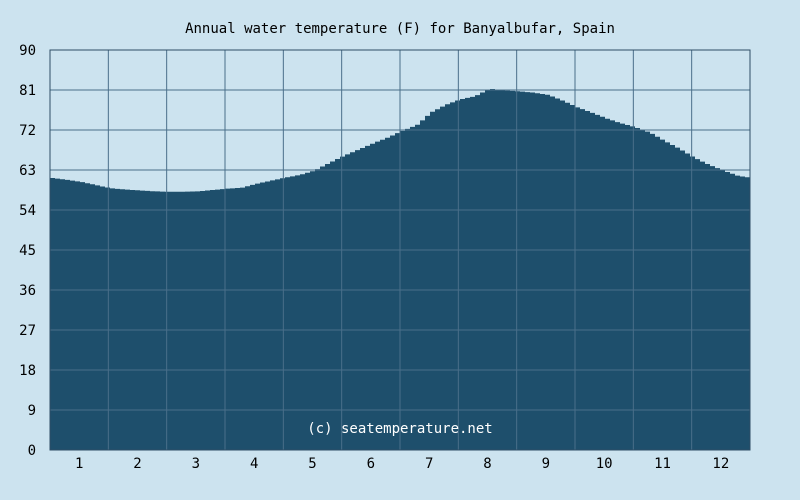 Image resolution: width=800 pixels, height=500 pixels. Describe the element at coordinates (27, 51) in the screenshot. I see `y-tick-label: 90` at that location.